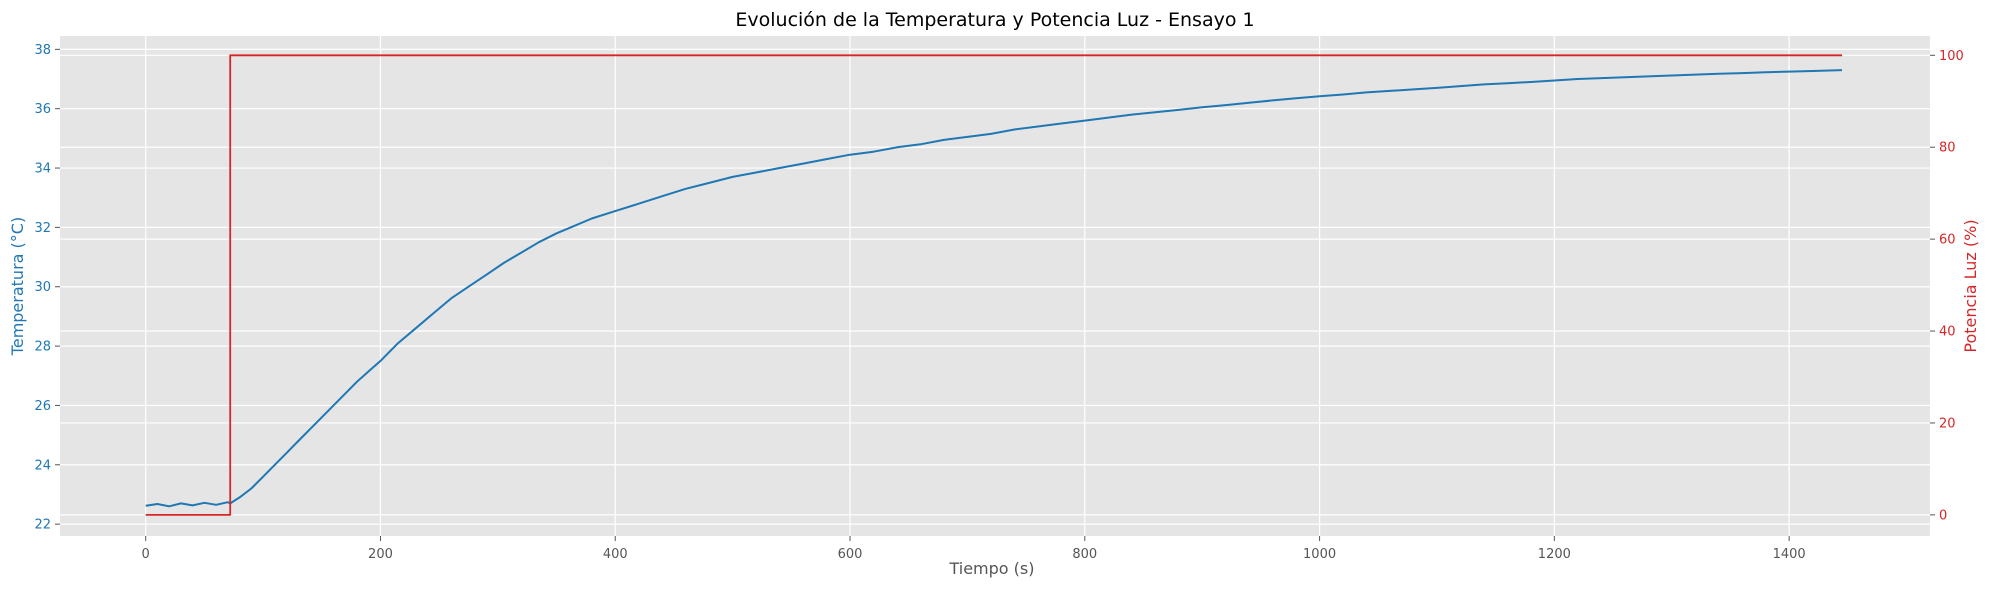 Image resolution: width=1990 pixels, height=590 pixels. What do you see at coordinates (1947, 240) in the screenshot?
I see `y2-tick-label: 60` at bounding box center [1947, 240].